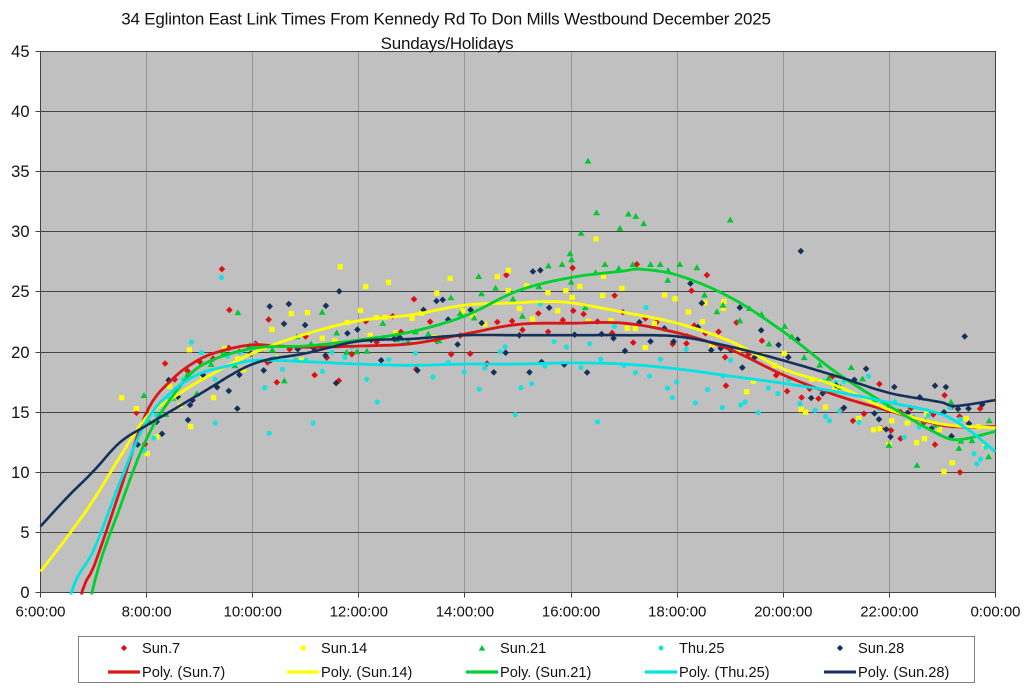 The height and width of the screenshot is (692, 1024). Describe the element at coordinates (545, 673) in the screenshot. I see `svg-text: Poly. (Sun.21)` at that location.